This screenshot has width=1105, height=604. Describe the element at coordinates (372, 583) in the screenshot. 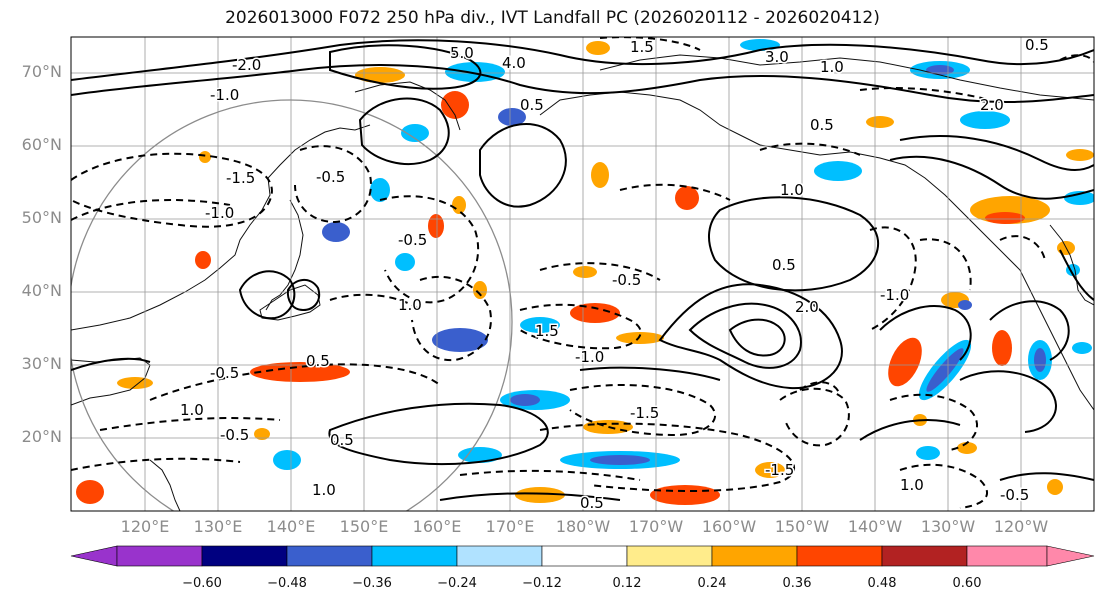

I see `colorbar-tick-label: −0.36` at that location.